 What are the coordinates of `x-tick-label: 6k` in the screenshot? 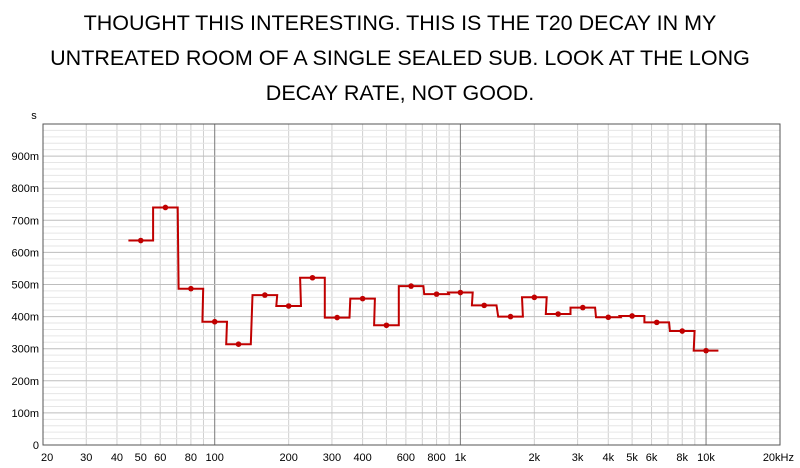 It's located at (652, 458).